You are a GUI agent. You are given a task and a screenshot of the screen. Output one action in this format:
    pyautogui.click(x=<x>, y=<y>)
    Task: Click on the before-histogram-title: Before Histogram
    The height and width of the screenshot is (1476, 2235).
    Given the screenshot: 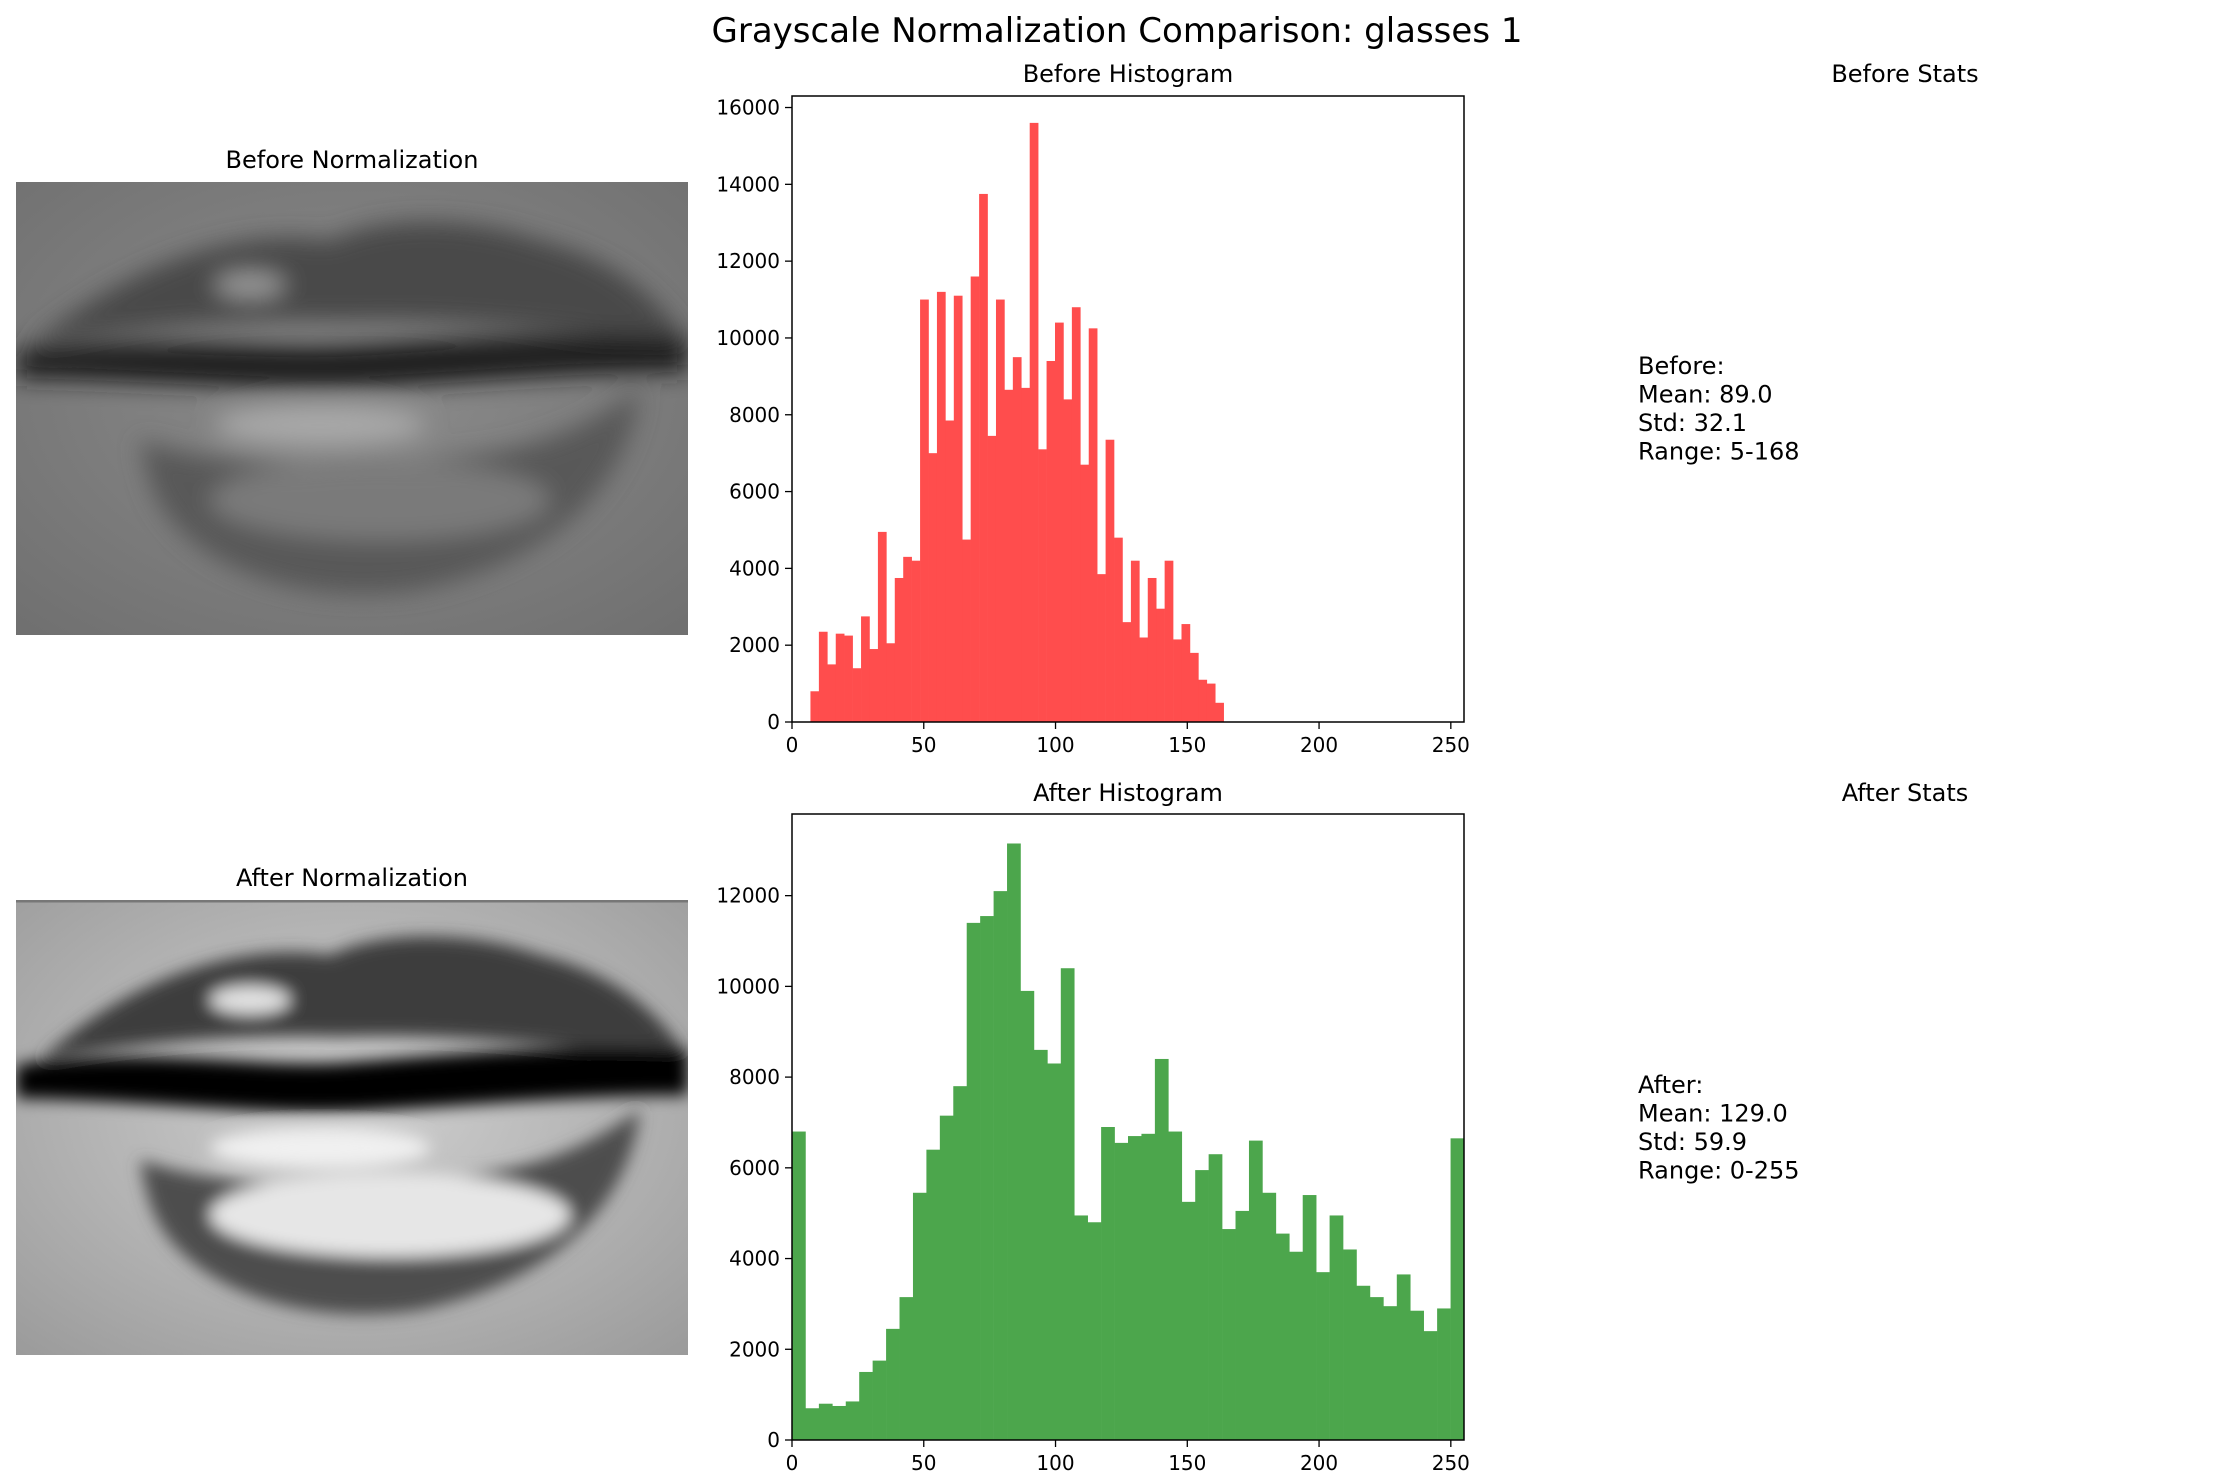 What is the action you would take?
    pyautogui.click(x=1128, y=74)
    